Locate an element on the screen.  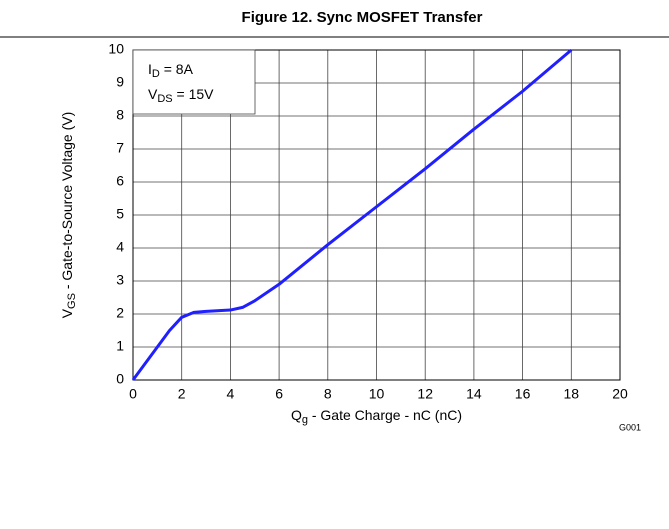
y-axis-label-sub: GS is located at coordinates (72, 301).